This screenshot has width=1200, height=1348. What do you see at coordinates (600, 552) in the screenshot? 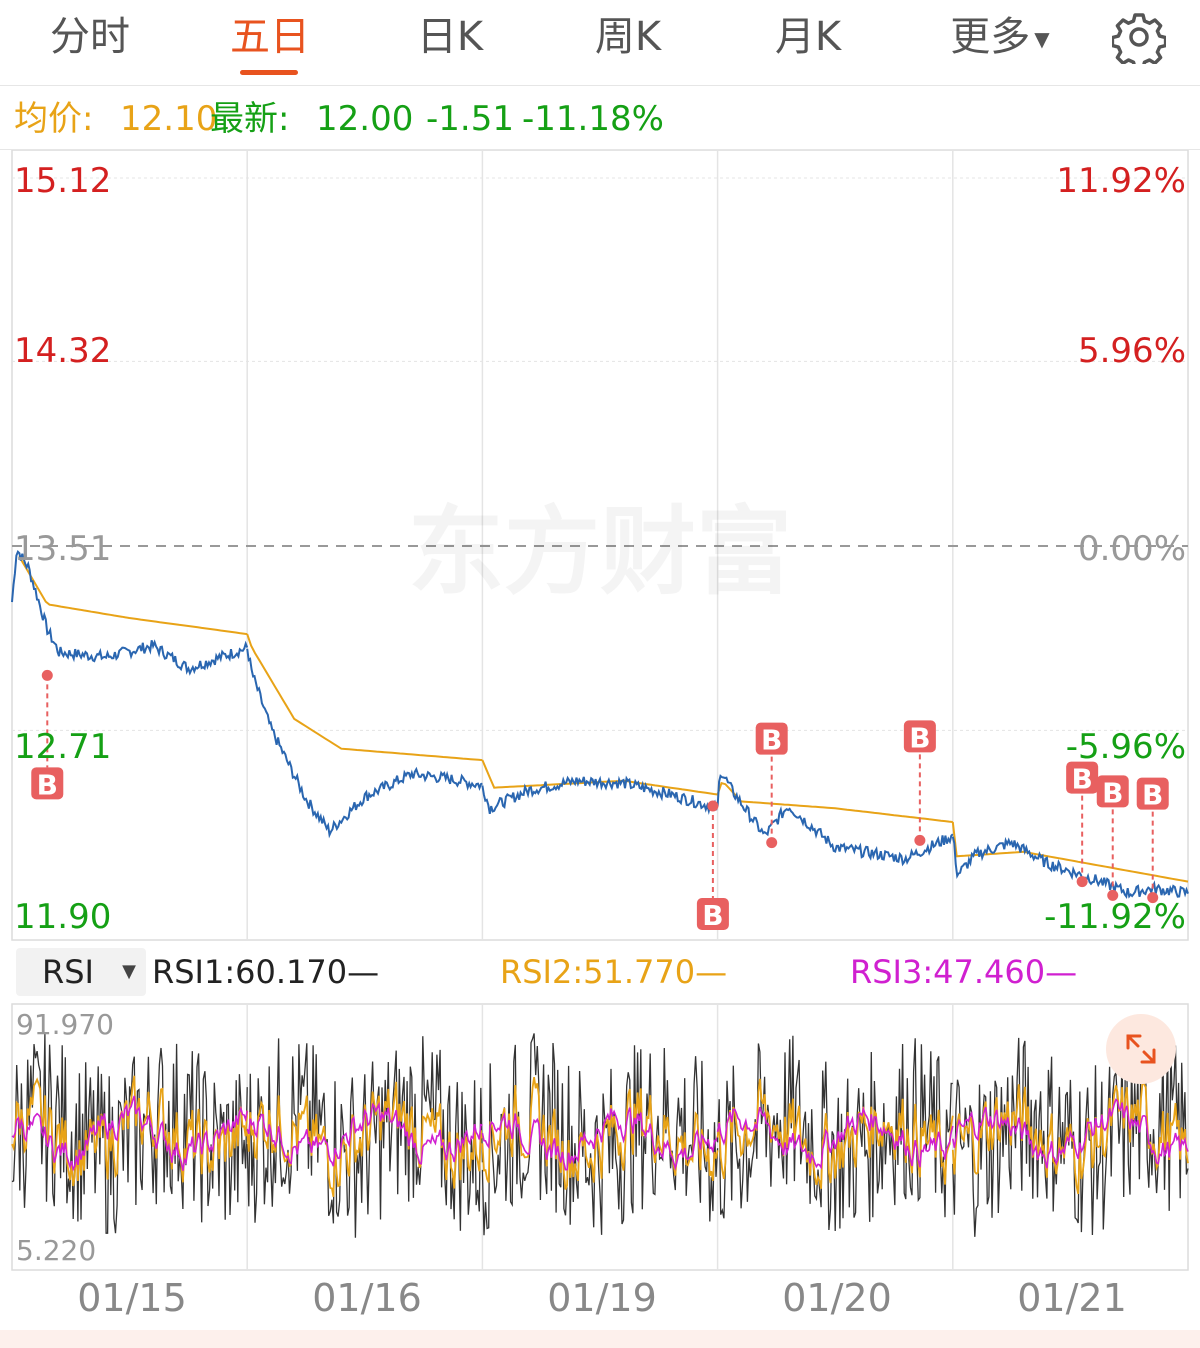
I see `watermark: 东方财富` at bounding box center [600, 552].